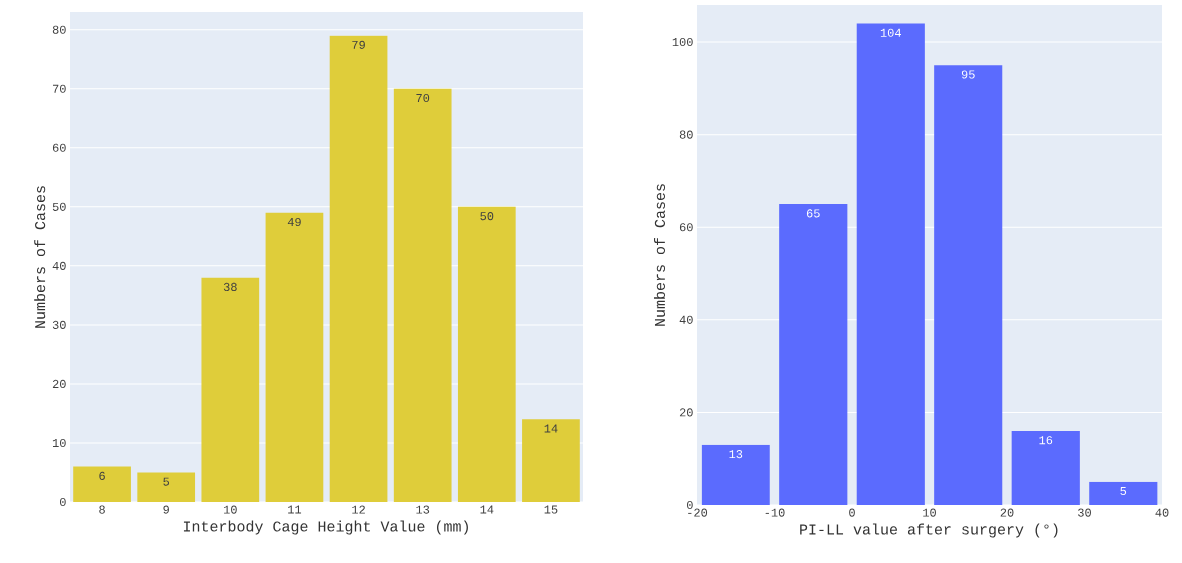  What do you see at coordinates (294, 222) in the screenshot?
I see `data-label: 49` at bounding box center [294, 222].